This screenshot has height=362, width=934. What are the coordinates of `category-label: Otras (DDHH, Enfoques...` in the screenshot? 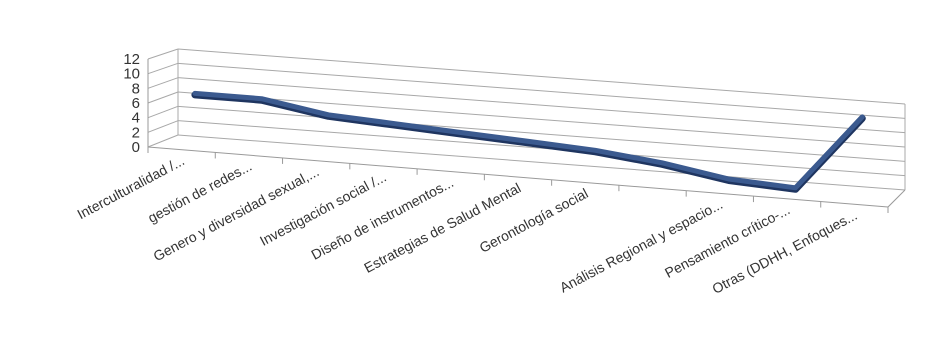 It's located at (784, 252).